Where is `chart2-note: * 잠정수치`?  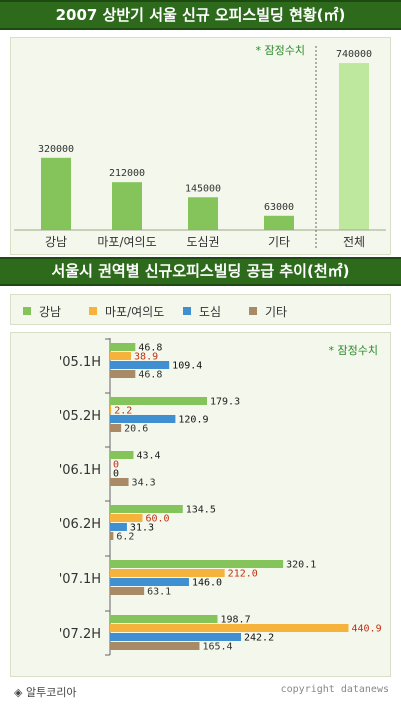
chart2-note: * 잠정수치 is located at coordinates (353, 350).